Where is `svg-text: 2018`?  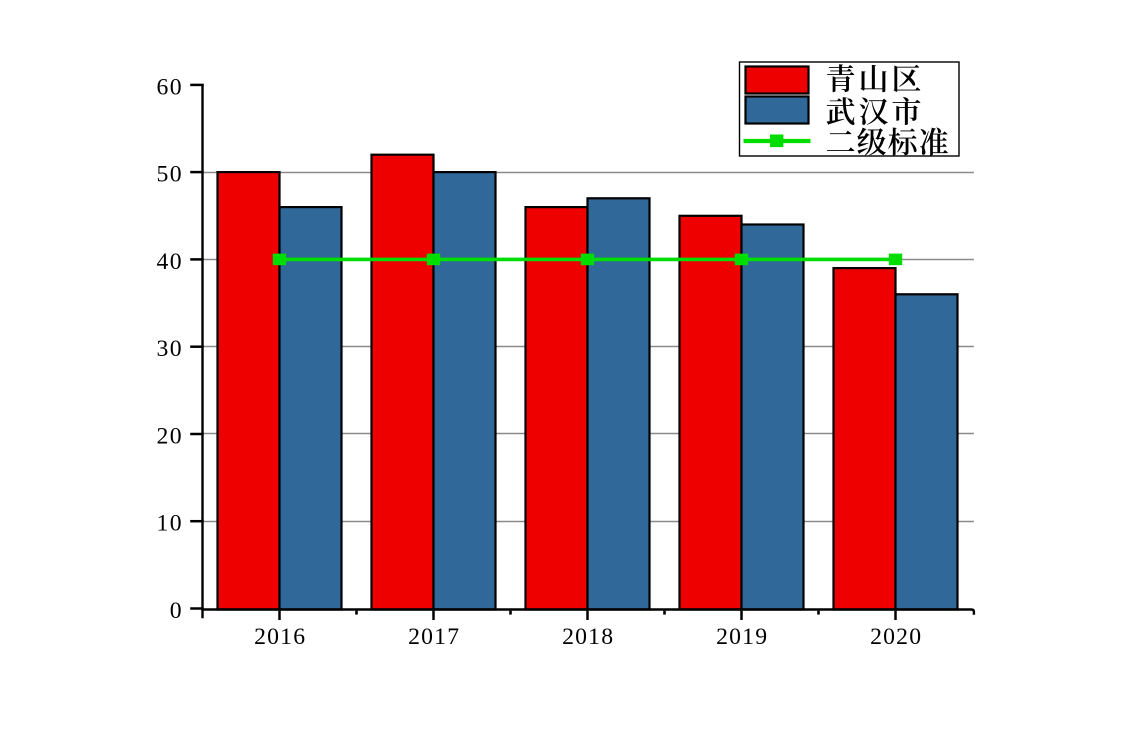 svg-text: 2018 is located at coordinates (588, 637).